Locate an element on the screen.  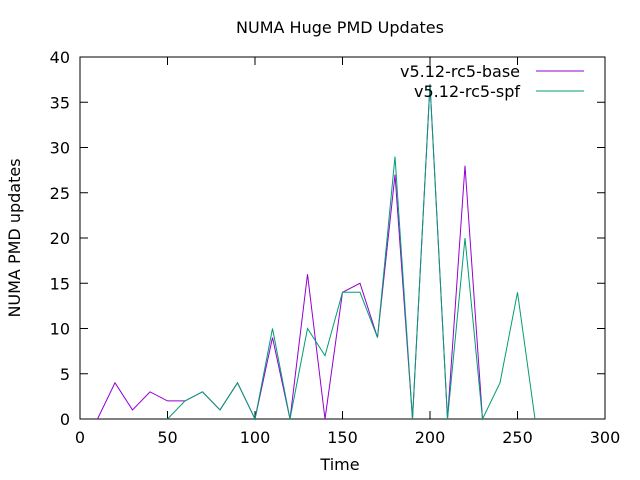
y-axis-title: NUMA PMD updates is located at coordinates (14, 237).